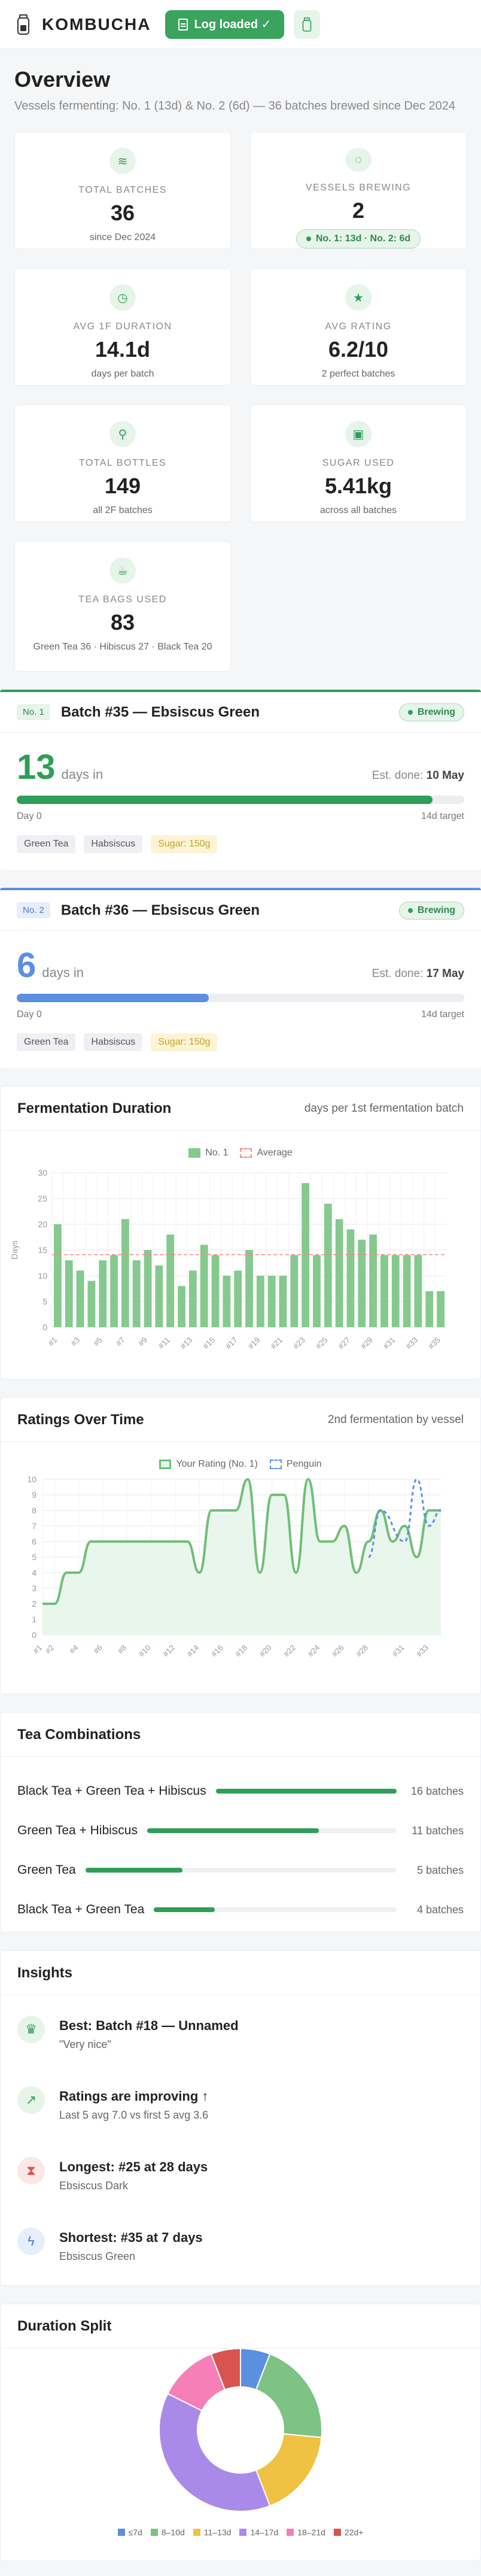 This screenshot has width=481, height=2576. Describe the element at coordinates (217, 1153) in the screenshot. I see `legend-label: No. 1` at that location.